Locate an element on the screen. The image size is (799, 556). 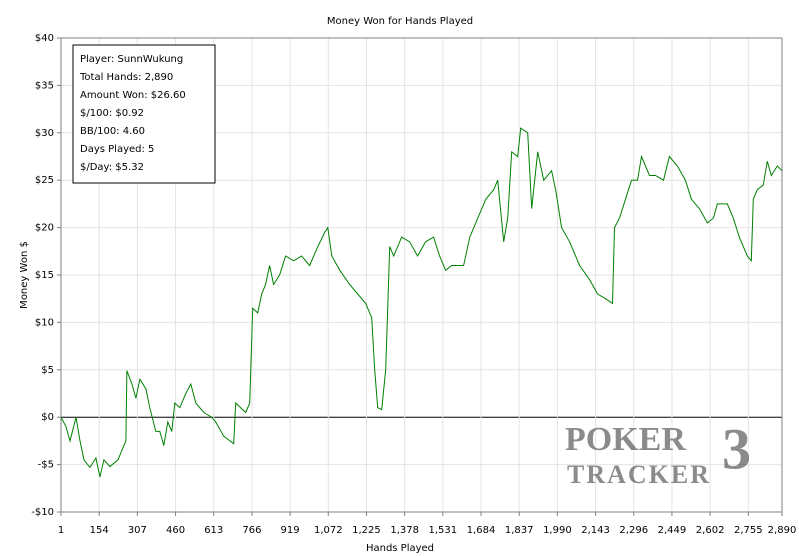
chart-title: Money Won for Hands Played is located at coordinates (400, 21).